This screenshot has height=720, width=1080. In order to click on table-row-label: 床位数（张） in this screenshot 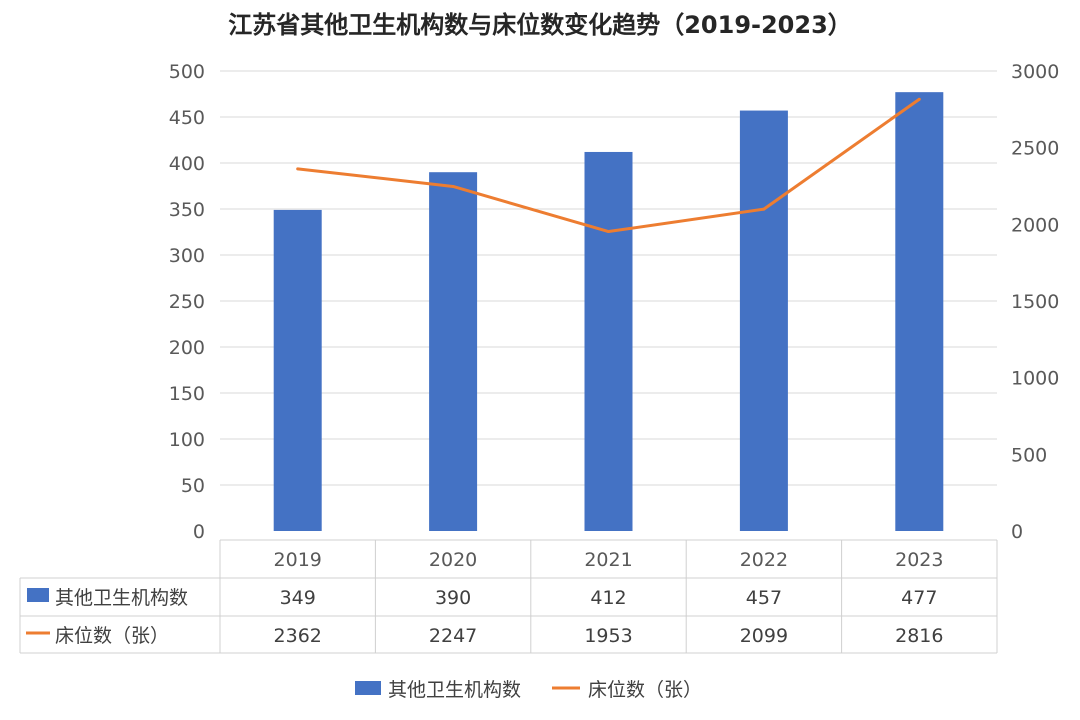, I will do `click(112, 636)`.